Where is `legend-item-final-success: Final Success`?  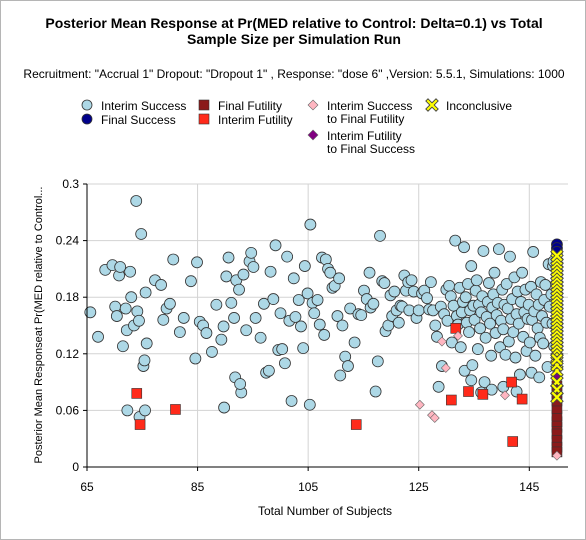 legend-item-final-success: Final Success is located at coordinates (128, 120).